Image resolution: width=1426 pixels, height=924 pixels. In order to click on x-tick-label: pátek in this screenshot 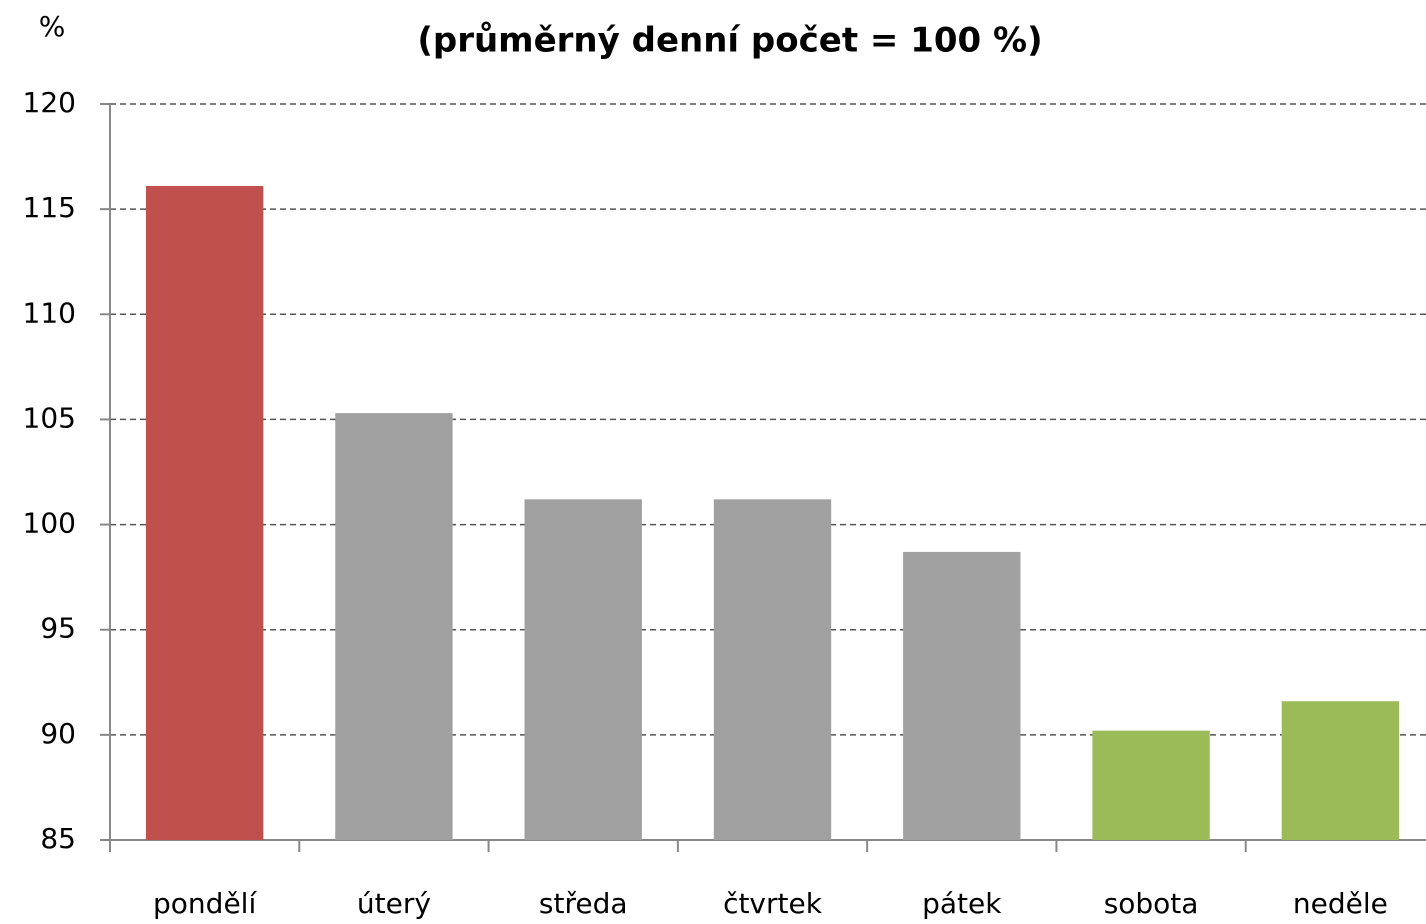, I will do `click(962, 903)`.